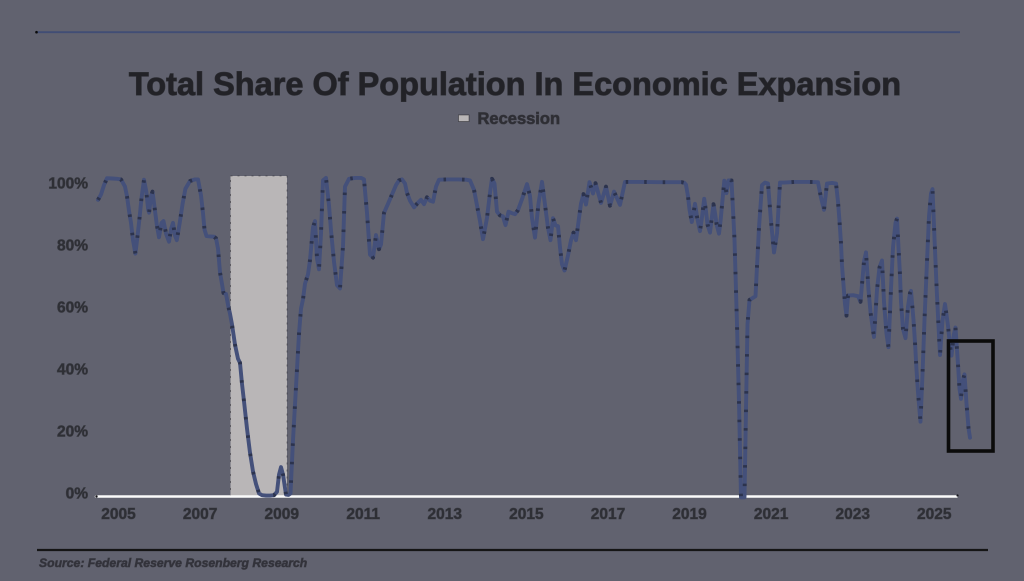 This screenshot has width=1024, height=581. I want to click on svg-text: 2023, so click(852, 514).